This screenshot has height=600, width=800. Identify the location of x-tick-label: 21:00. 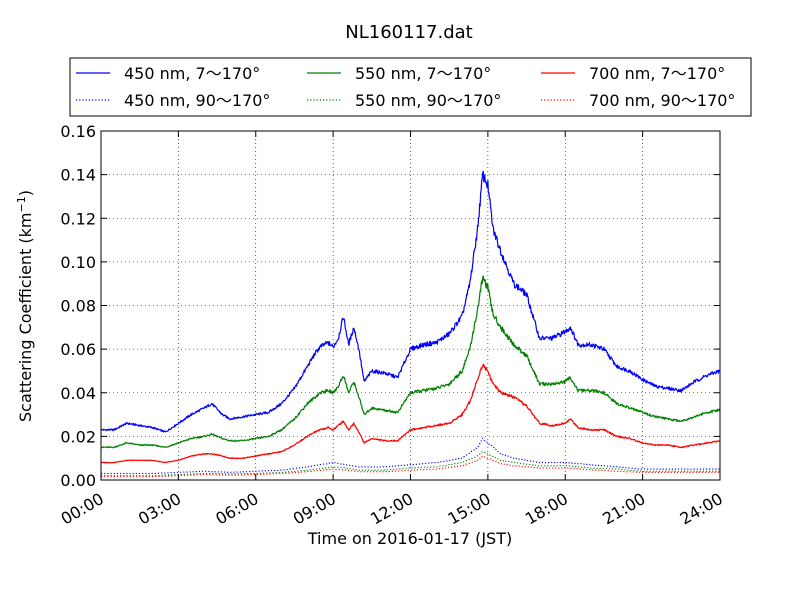
(623, 509).